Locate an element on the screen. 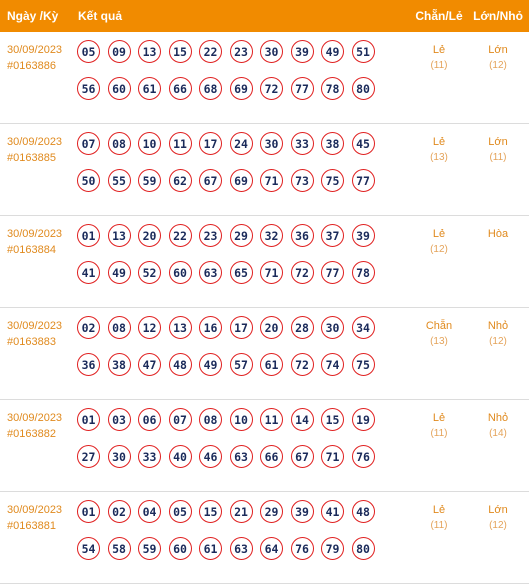  draw-number: #0163882 is located at coordinates (31, 434).